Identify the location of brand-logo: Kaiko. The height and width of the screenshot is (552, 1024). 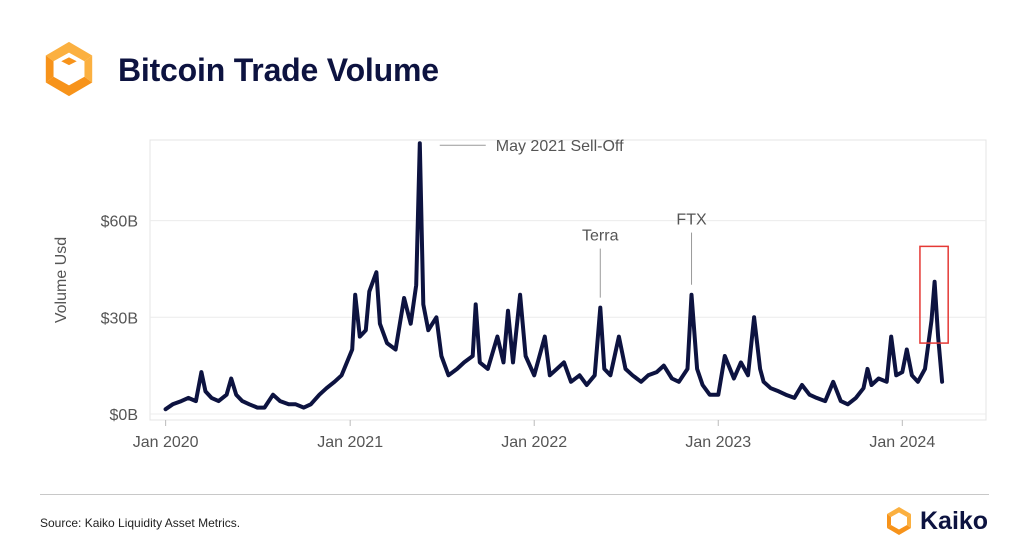
(936, 521).